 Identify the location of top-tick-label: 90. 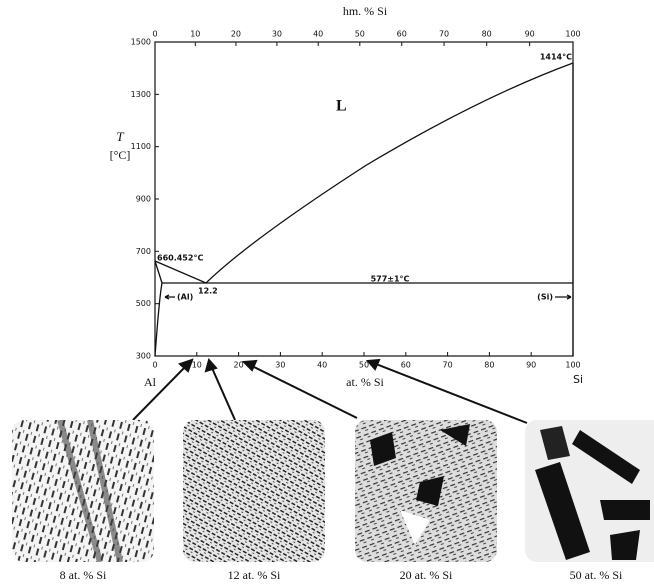
(530, 34).